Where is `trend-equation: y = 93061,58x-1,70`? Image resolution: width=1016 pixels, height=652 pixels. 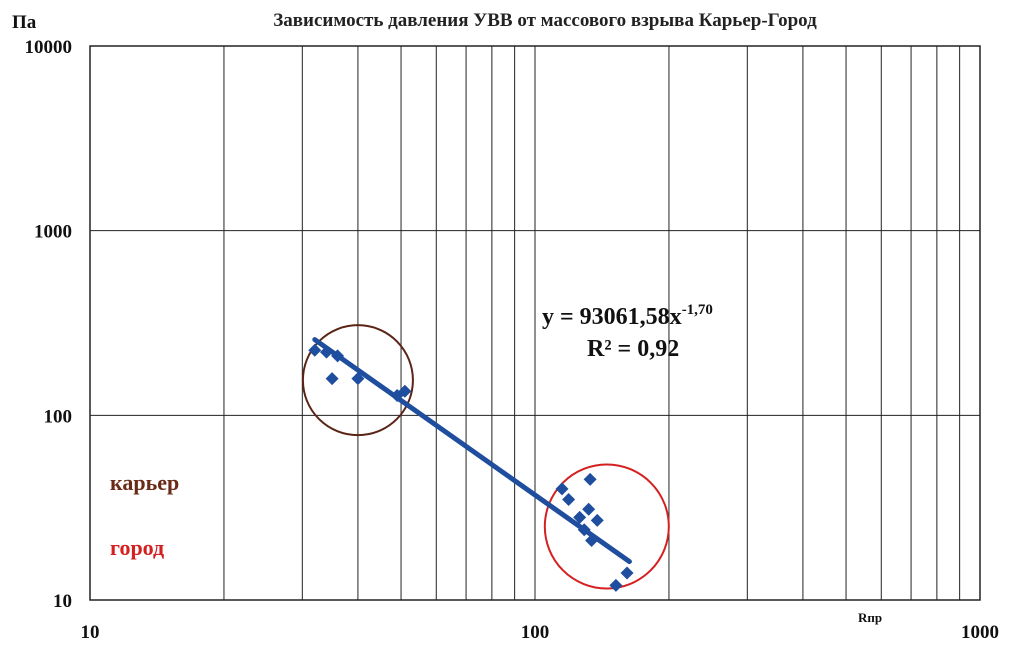
trend-equation: y = 93061,58x-1,70 is located at coordinates (627, 316).